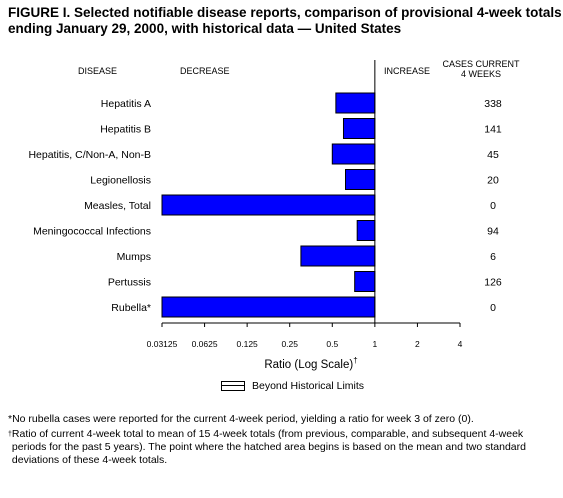 Image resolution: width=563 pixels, height=498 pixels. What do you see at coordinates (248, 344) in the screenshot?
I see `x-tick-label-2: 0.125` at bounding box center [248, 344].